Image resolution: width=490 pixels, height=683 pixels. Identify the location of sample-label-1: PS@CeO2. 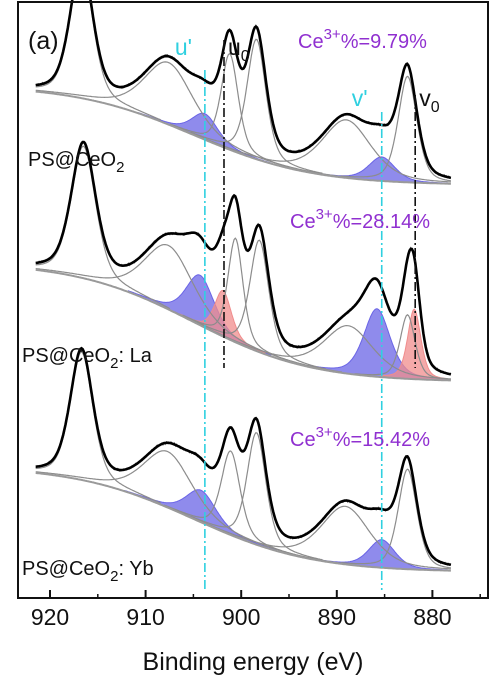
(76, 162).